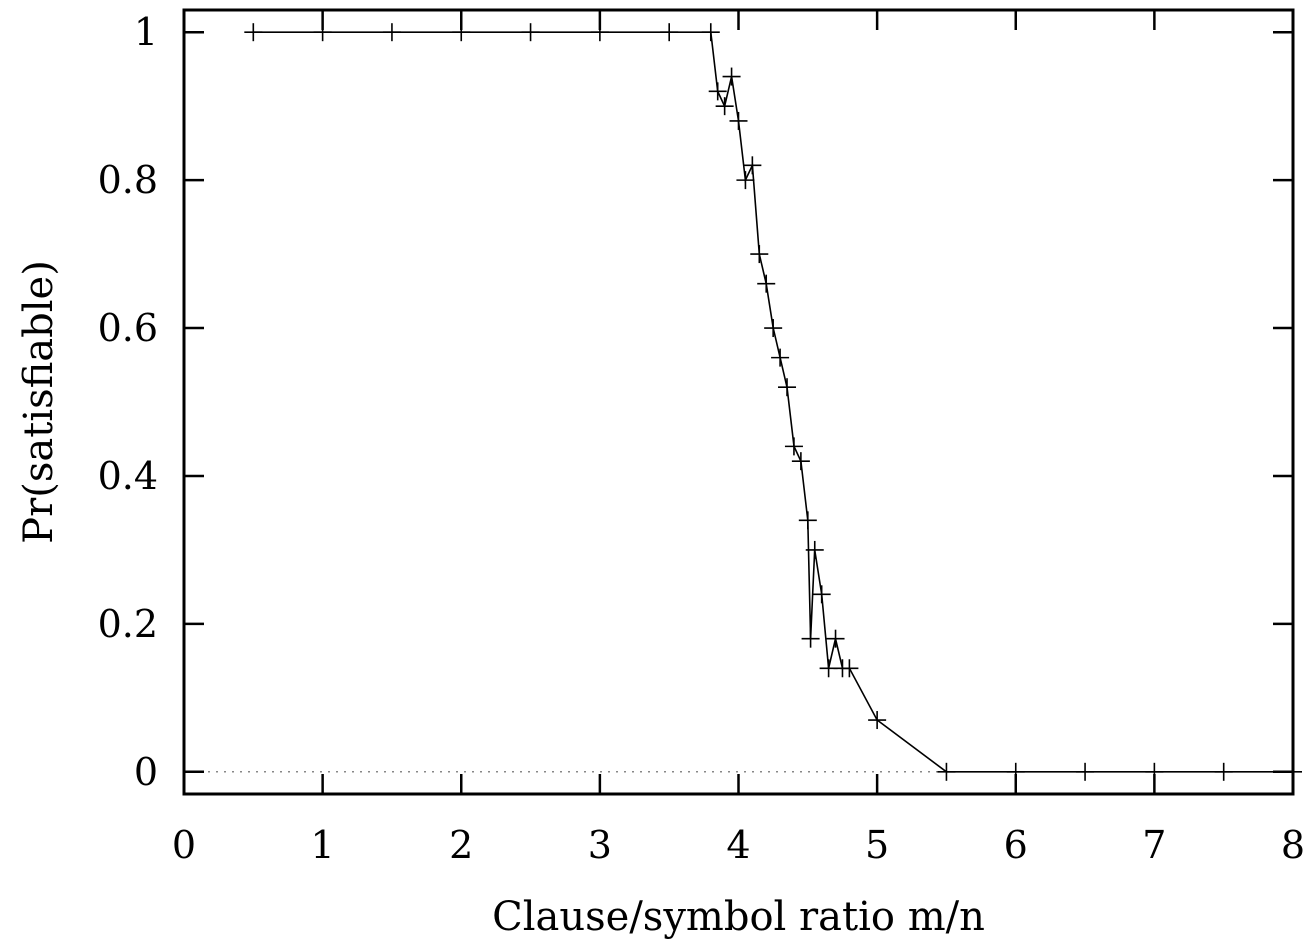 Image resolution: width=1309 pixels, height=945 pixels. What do you see at coordinates (128, 328) in the screenshot?
I see `y-tick-label: 0.6` at bounding box center [128, 328].